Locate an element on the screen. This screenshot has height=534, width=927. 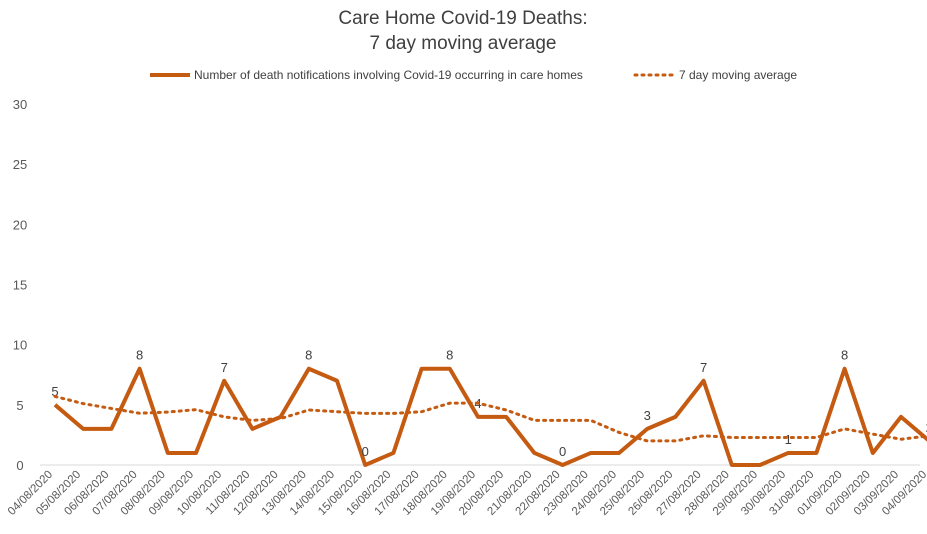
y-tick-label: 20 is located at coordinates (20, 224).